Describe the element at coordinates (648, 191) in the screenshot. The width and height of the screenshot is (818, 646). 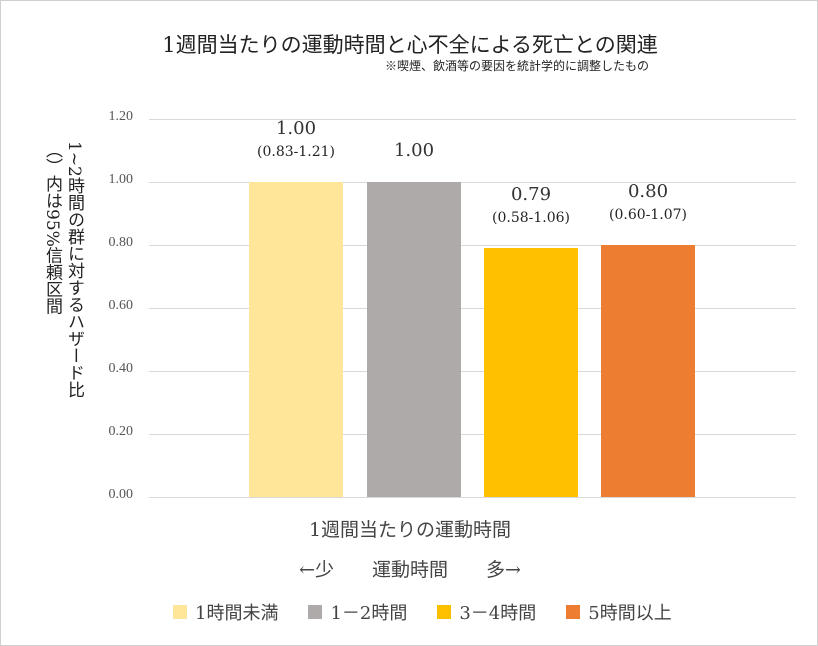
I see `data-label: 0.80` at that location.